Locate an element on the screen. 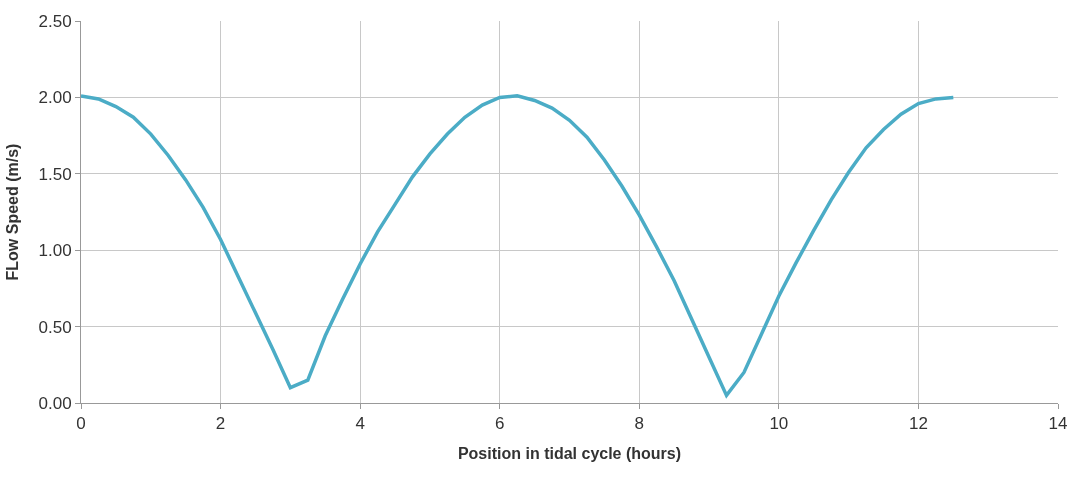 This screenshot has width=1079, height=478. x-tick-label: 14 is located at coordinates (1058, 424).